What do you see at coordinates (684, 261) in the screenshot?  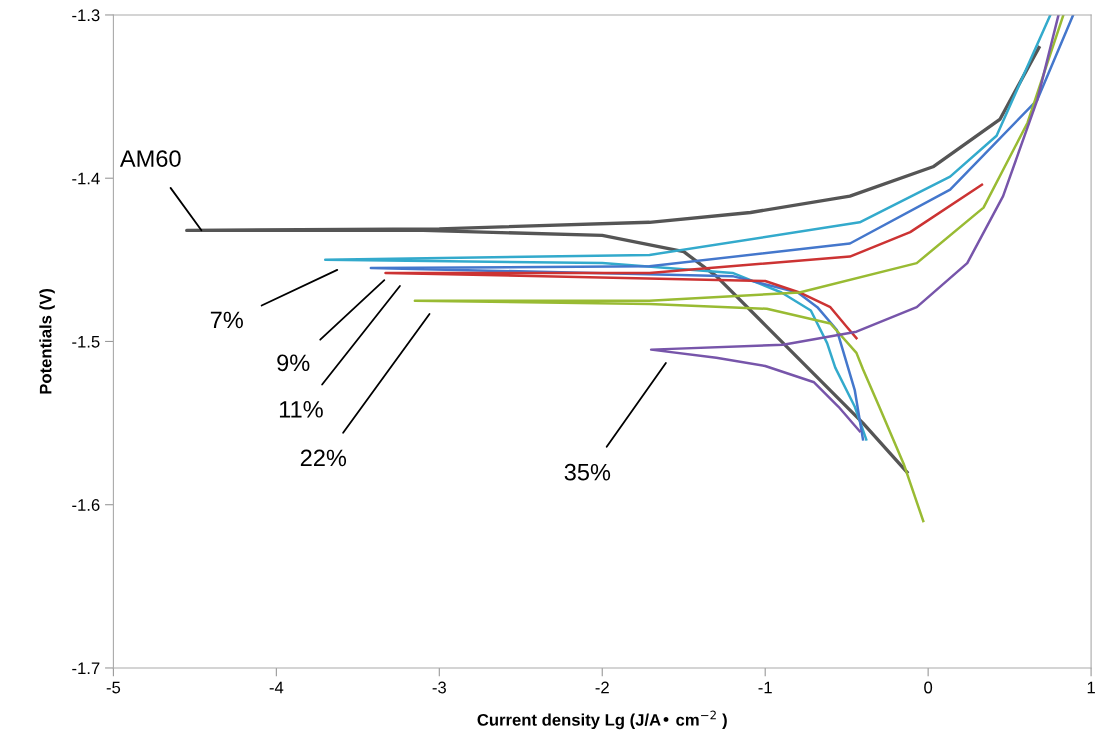 I see `line-series` at bounding box center [684, 261].